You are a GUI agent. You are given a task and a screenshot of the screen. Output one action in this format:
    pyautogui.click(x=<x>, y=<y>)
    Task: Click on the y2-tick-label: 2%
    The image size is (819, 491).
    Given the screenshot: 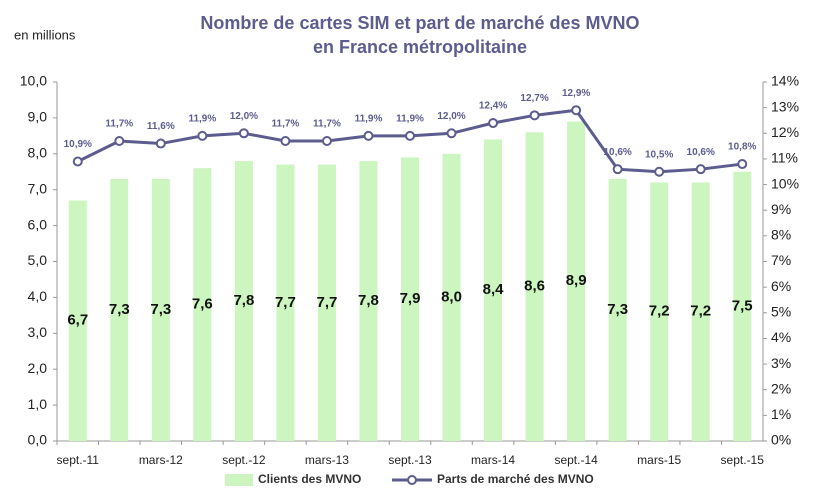 What is the action you would take?
    pyautogui.click(x=781, y=388)
    